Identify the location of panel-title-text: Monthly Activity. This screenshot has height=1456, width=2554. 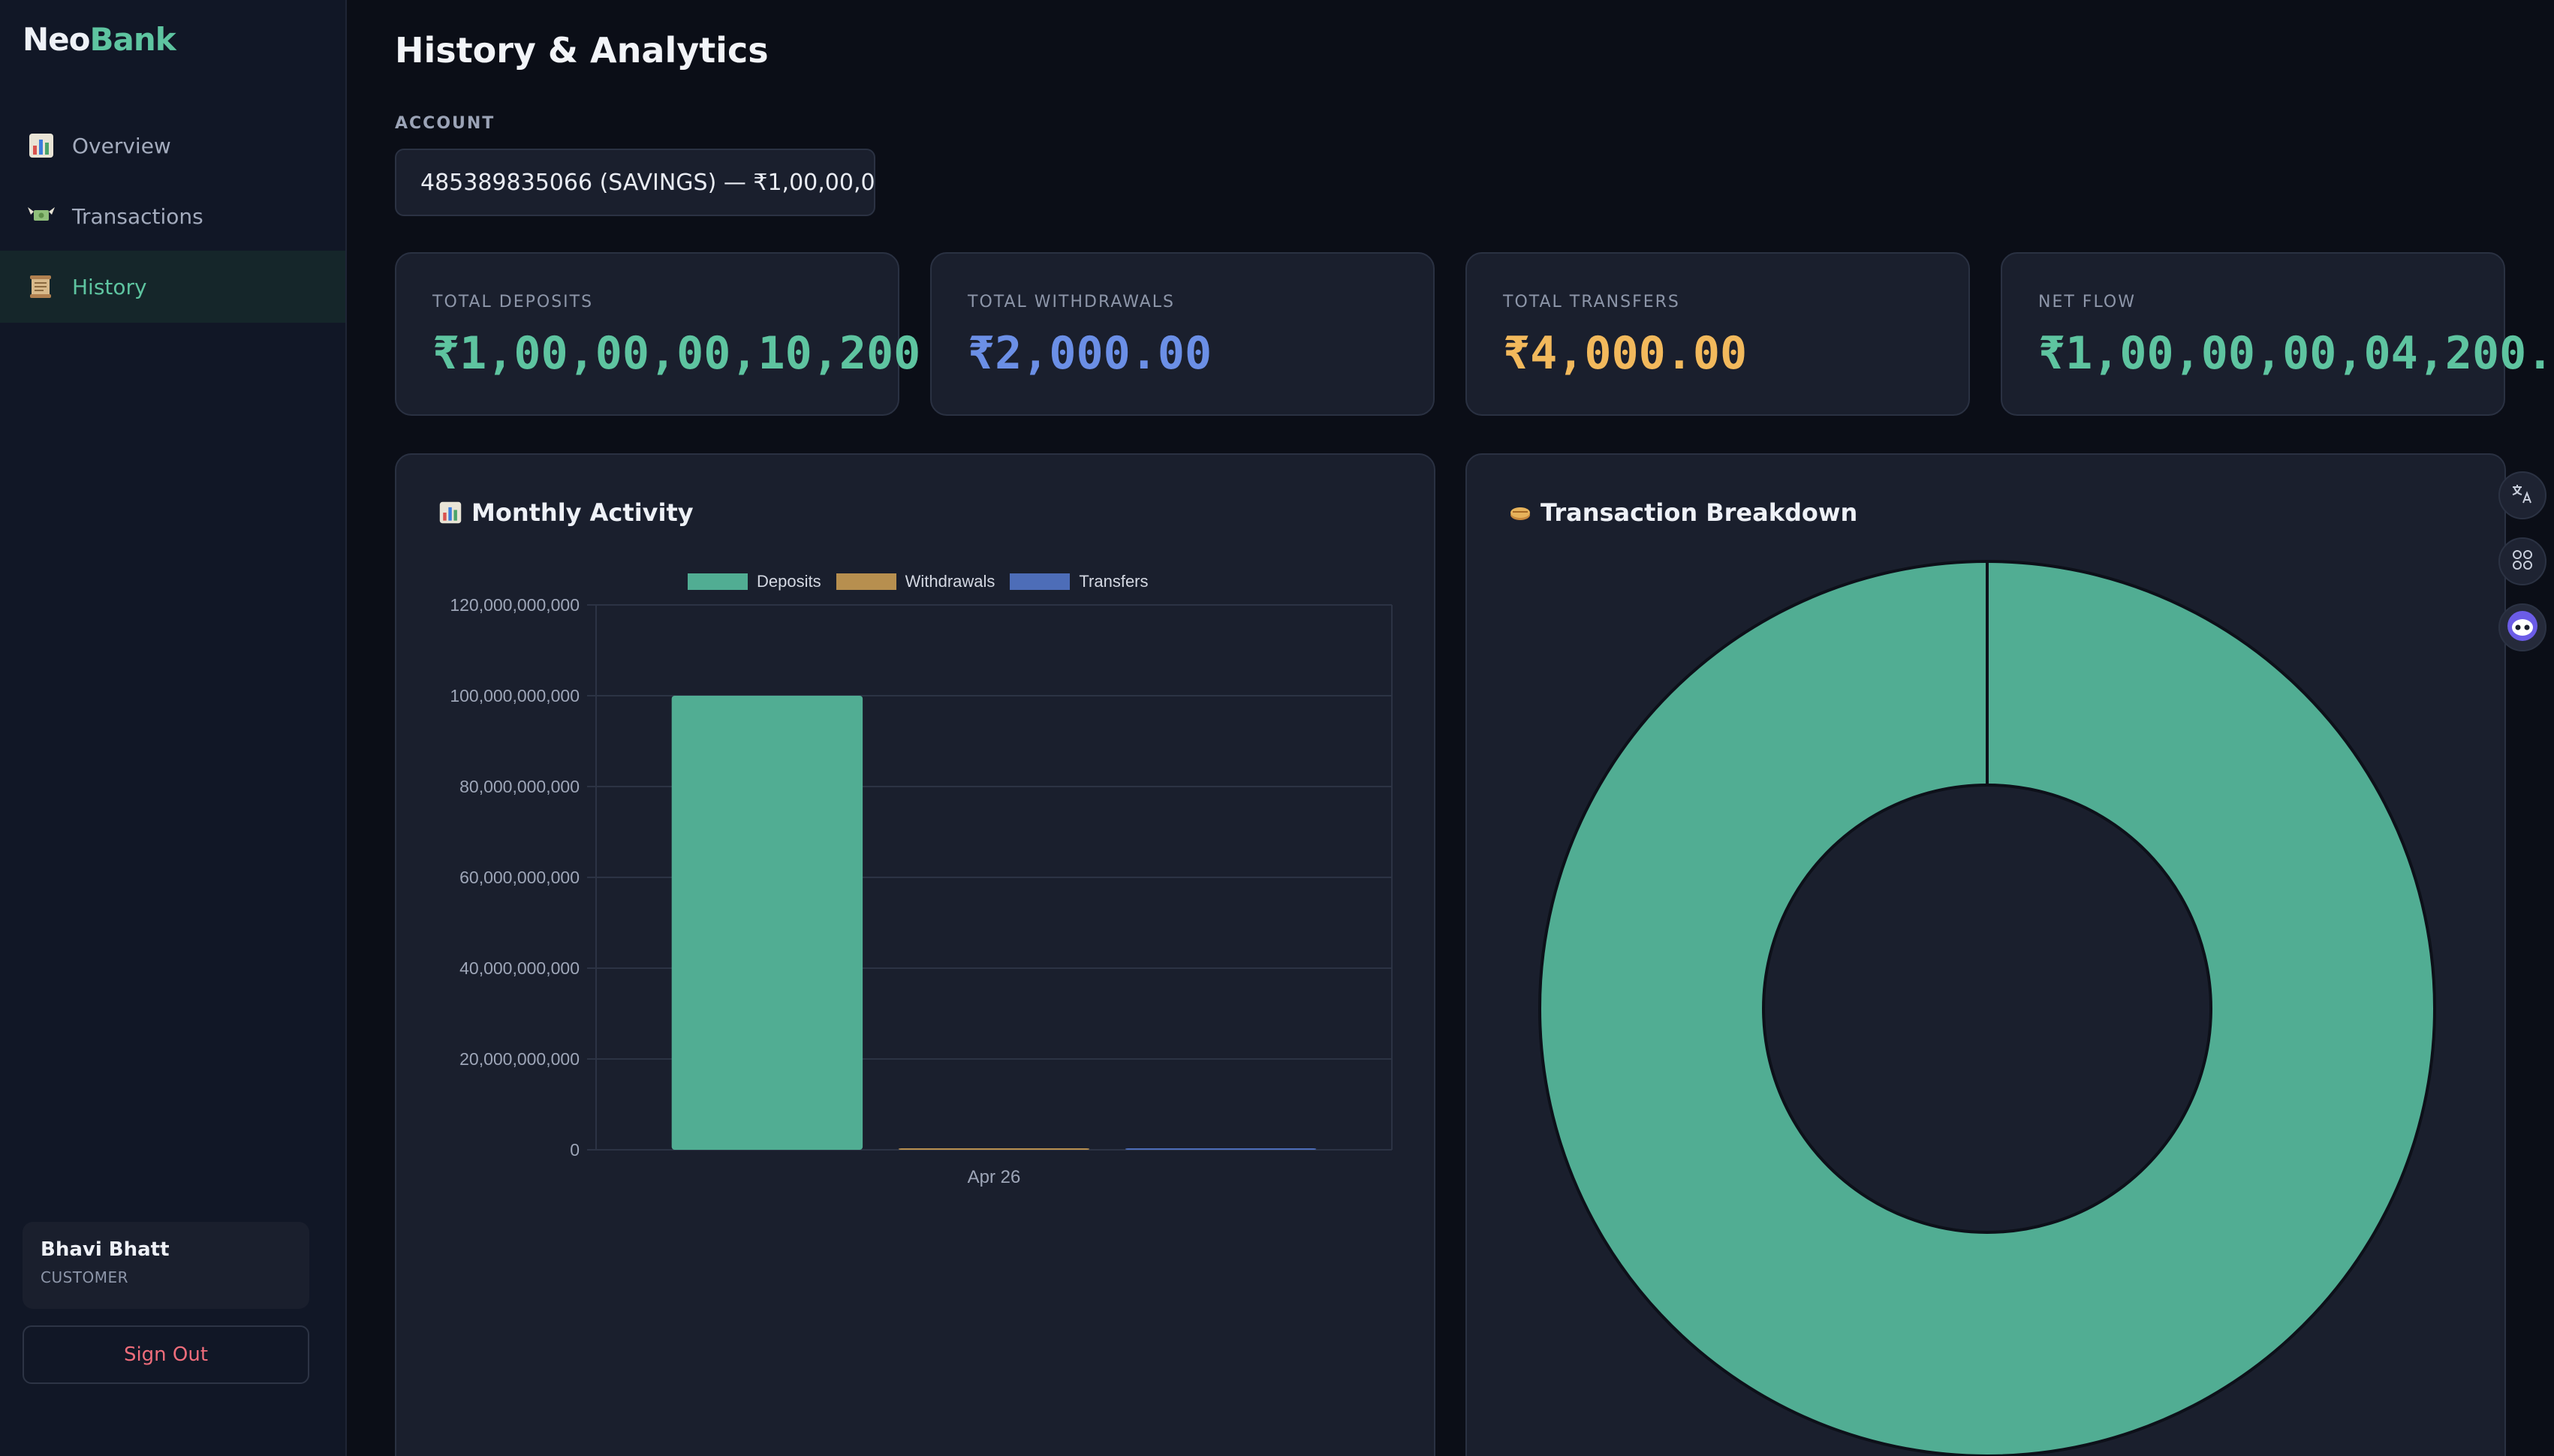
(582, 512).